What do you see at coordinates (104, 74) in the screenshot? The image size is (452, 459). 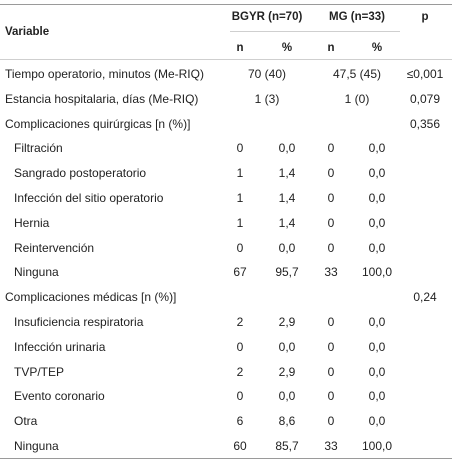 I see `row-label: Tiempo operatorio, minutos (Me-RIQ)` at bounding box center [104, 74].